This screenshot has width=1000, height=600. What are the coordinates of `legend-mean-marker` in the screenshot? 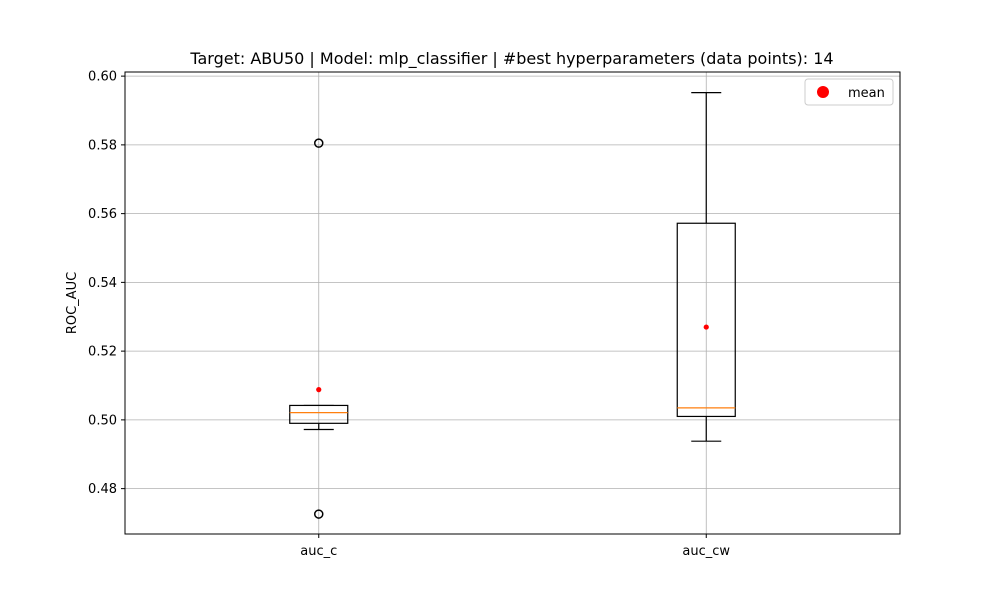 It's located at (823, 92).